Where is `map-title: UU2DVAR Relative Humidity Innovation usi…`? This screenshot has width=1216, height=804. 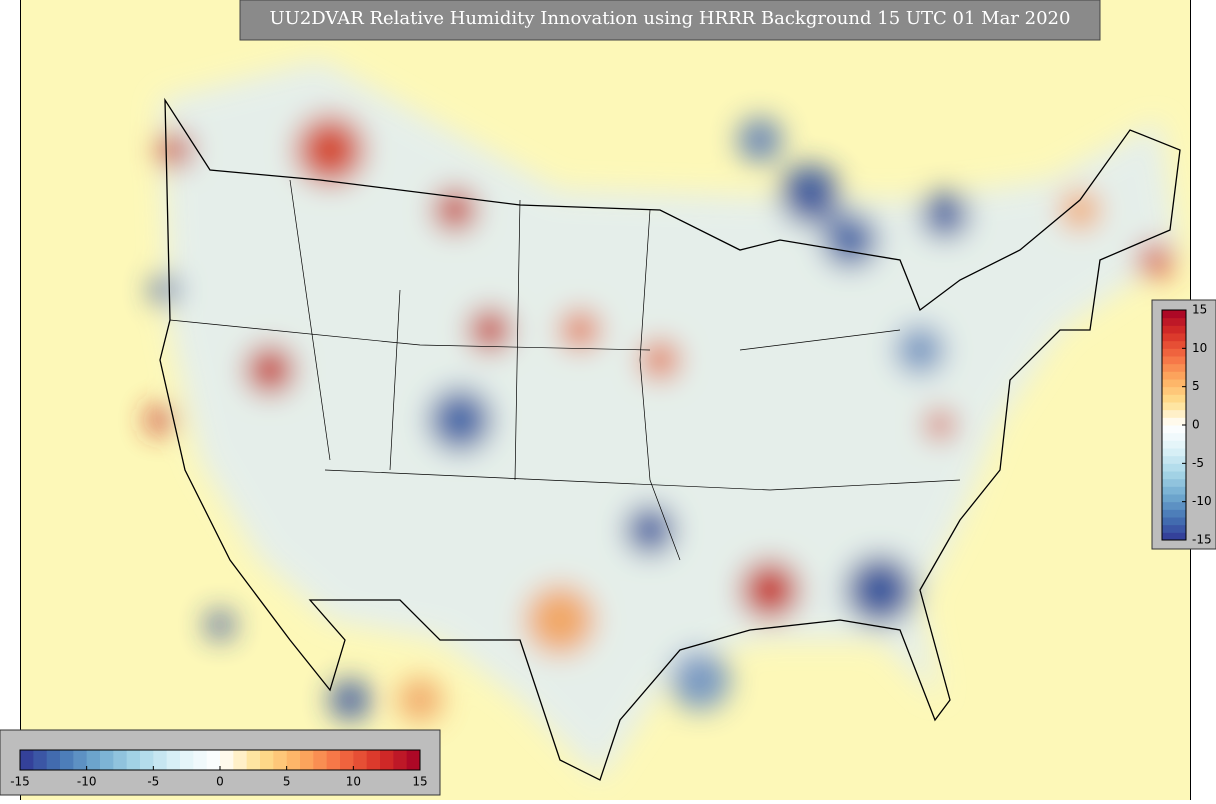 map-title: UU2DVAR Relative Humidity Innovation usi… is located at coordinates (670, 18).